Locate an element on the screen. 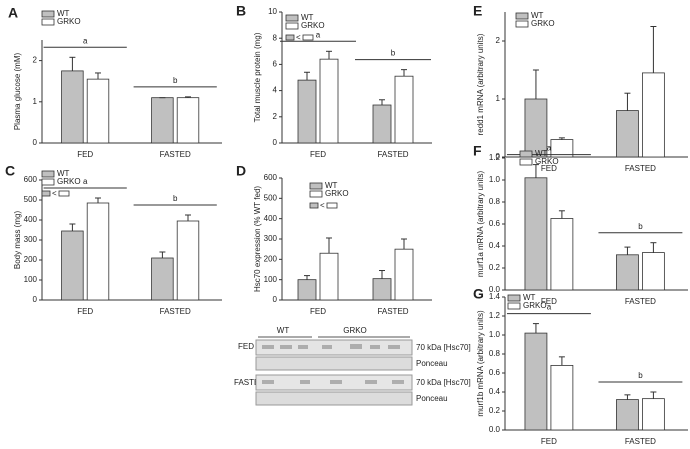 The image size is (690, 449). y-tick-label: 1.0 is located at coordinates (495, 334).